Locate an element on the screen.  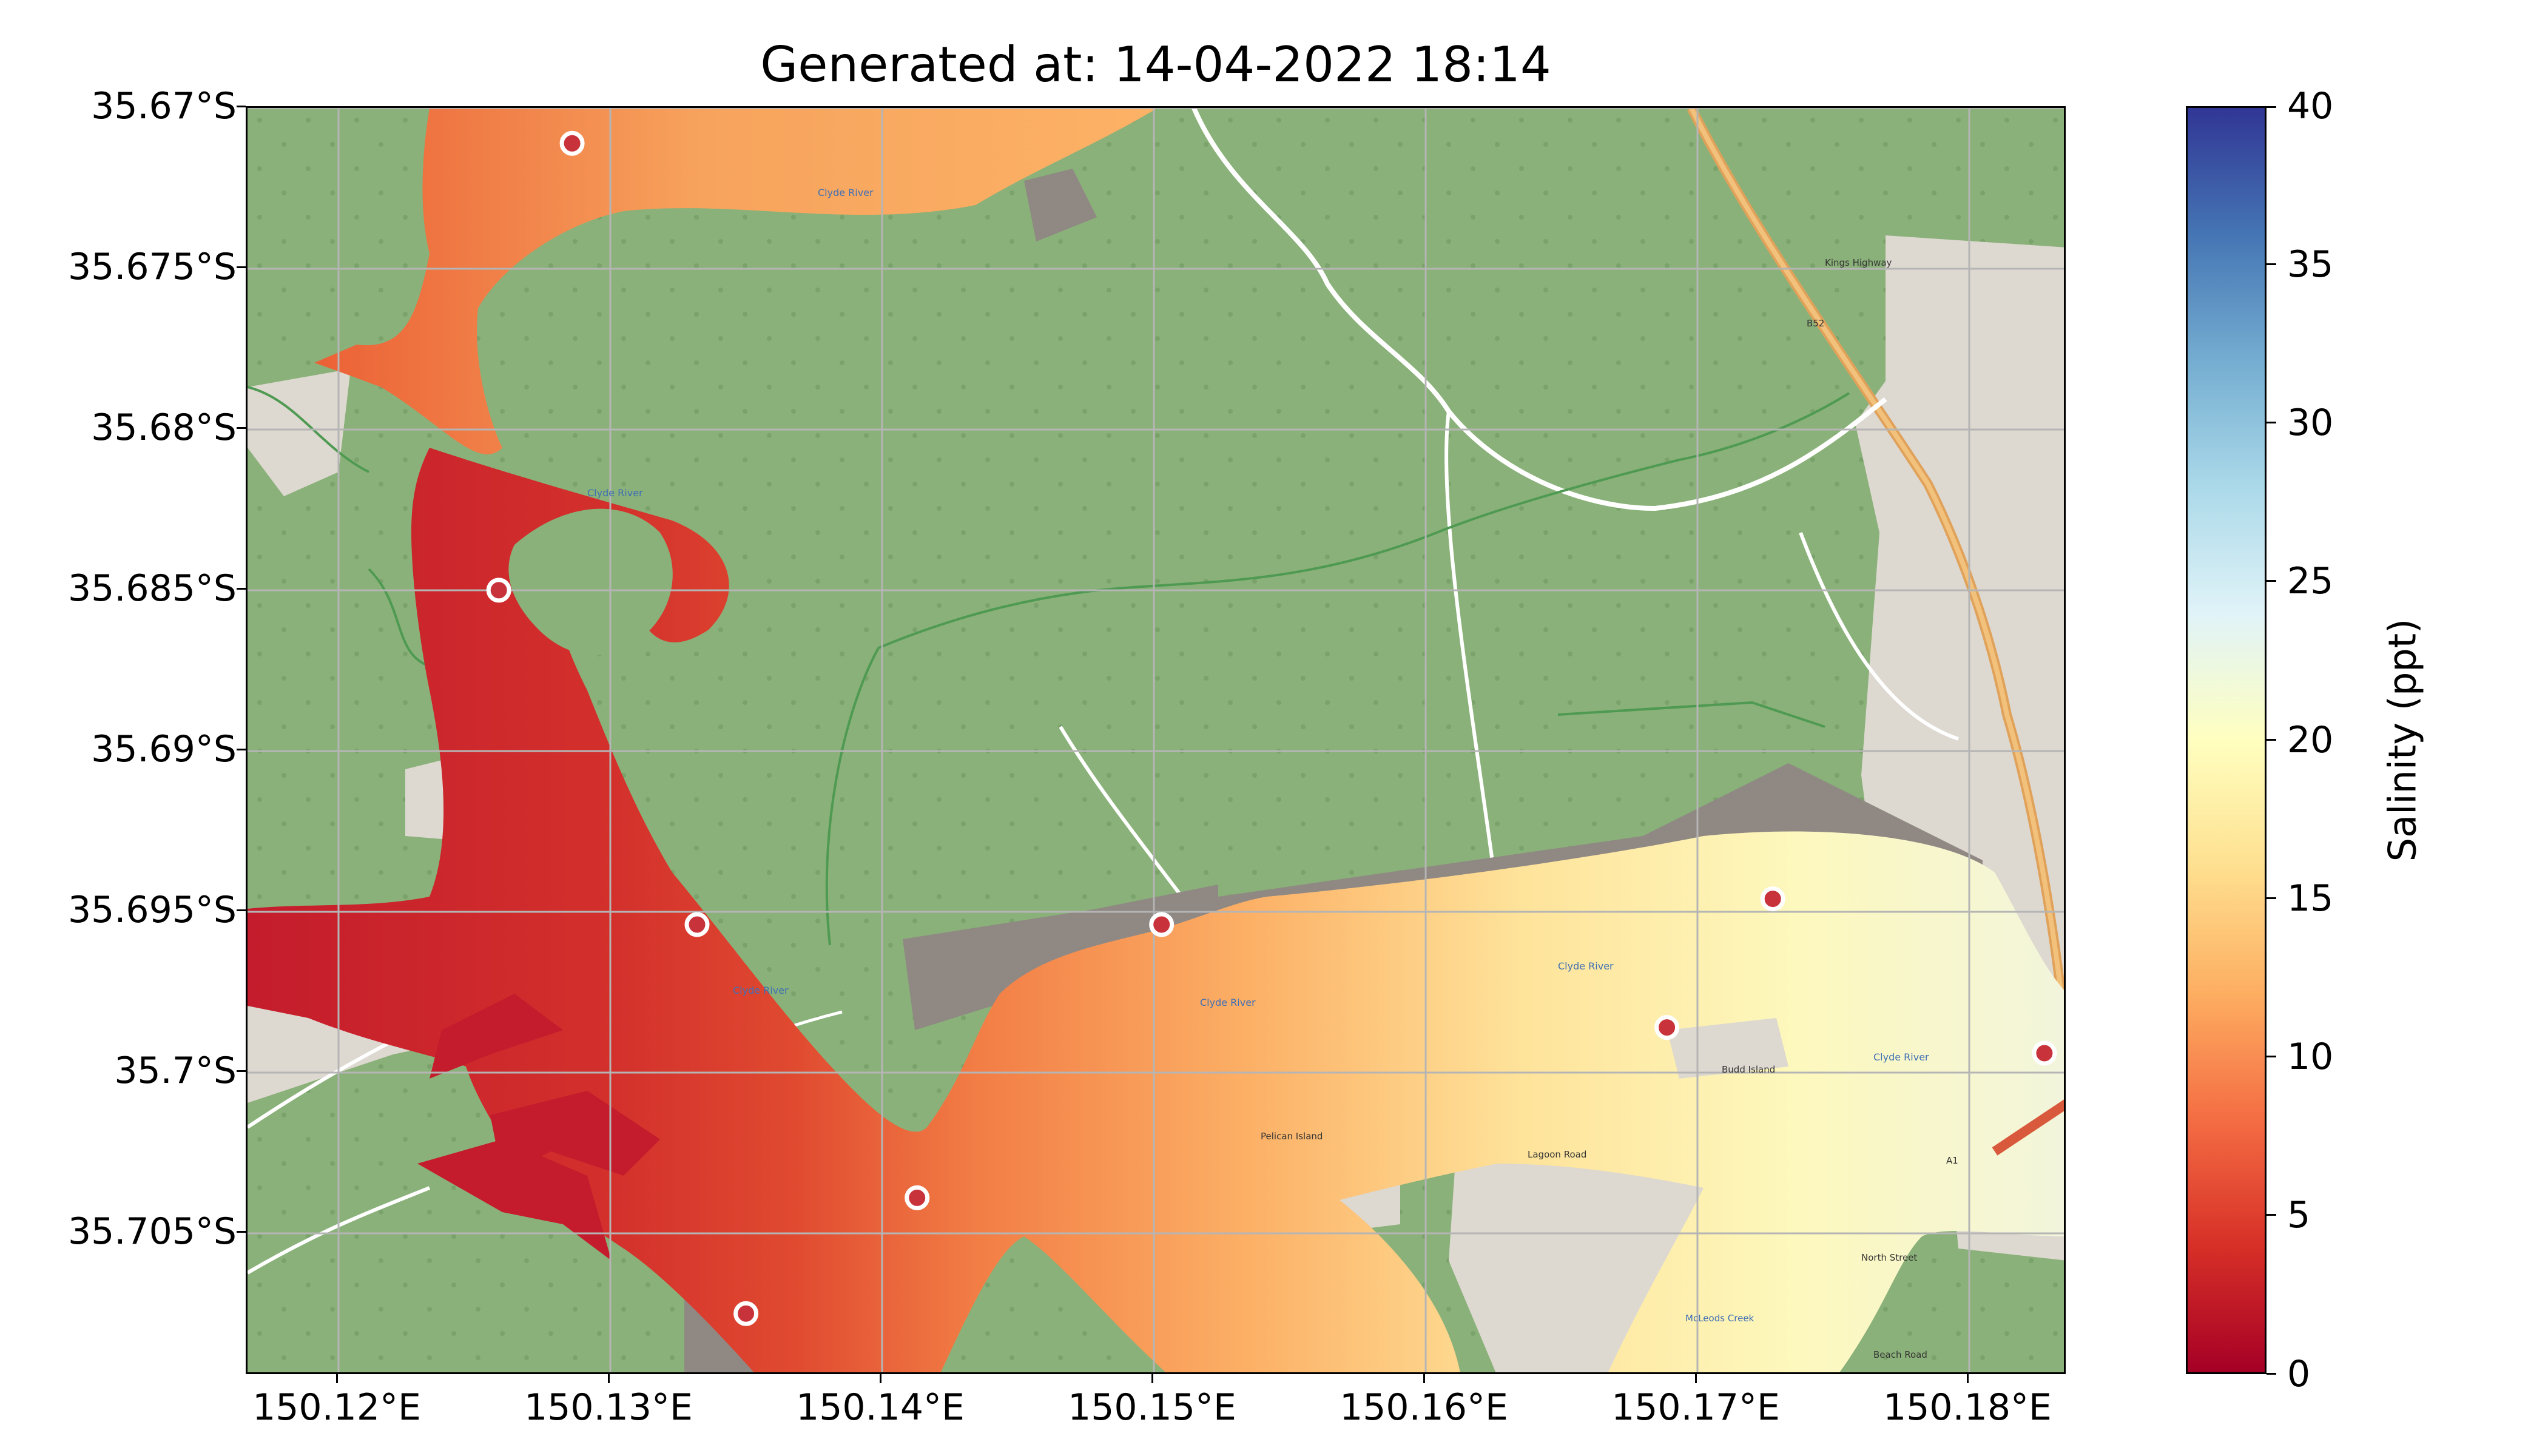
colorbar-title: Salinity (ppt) is located at coordinates (2402, 740).